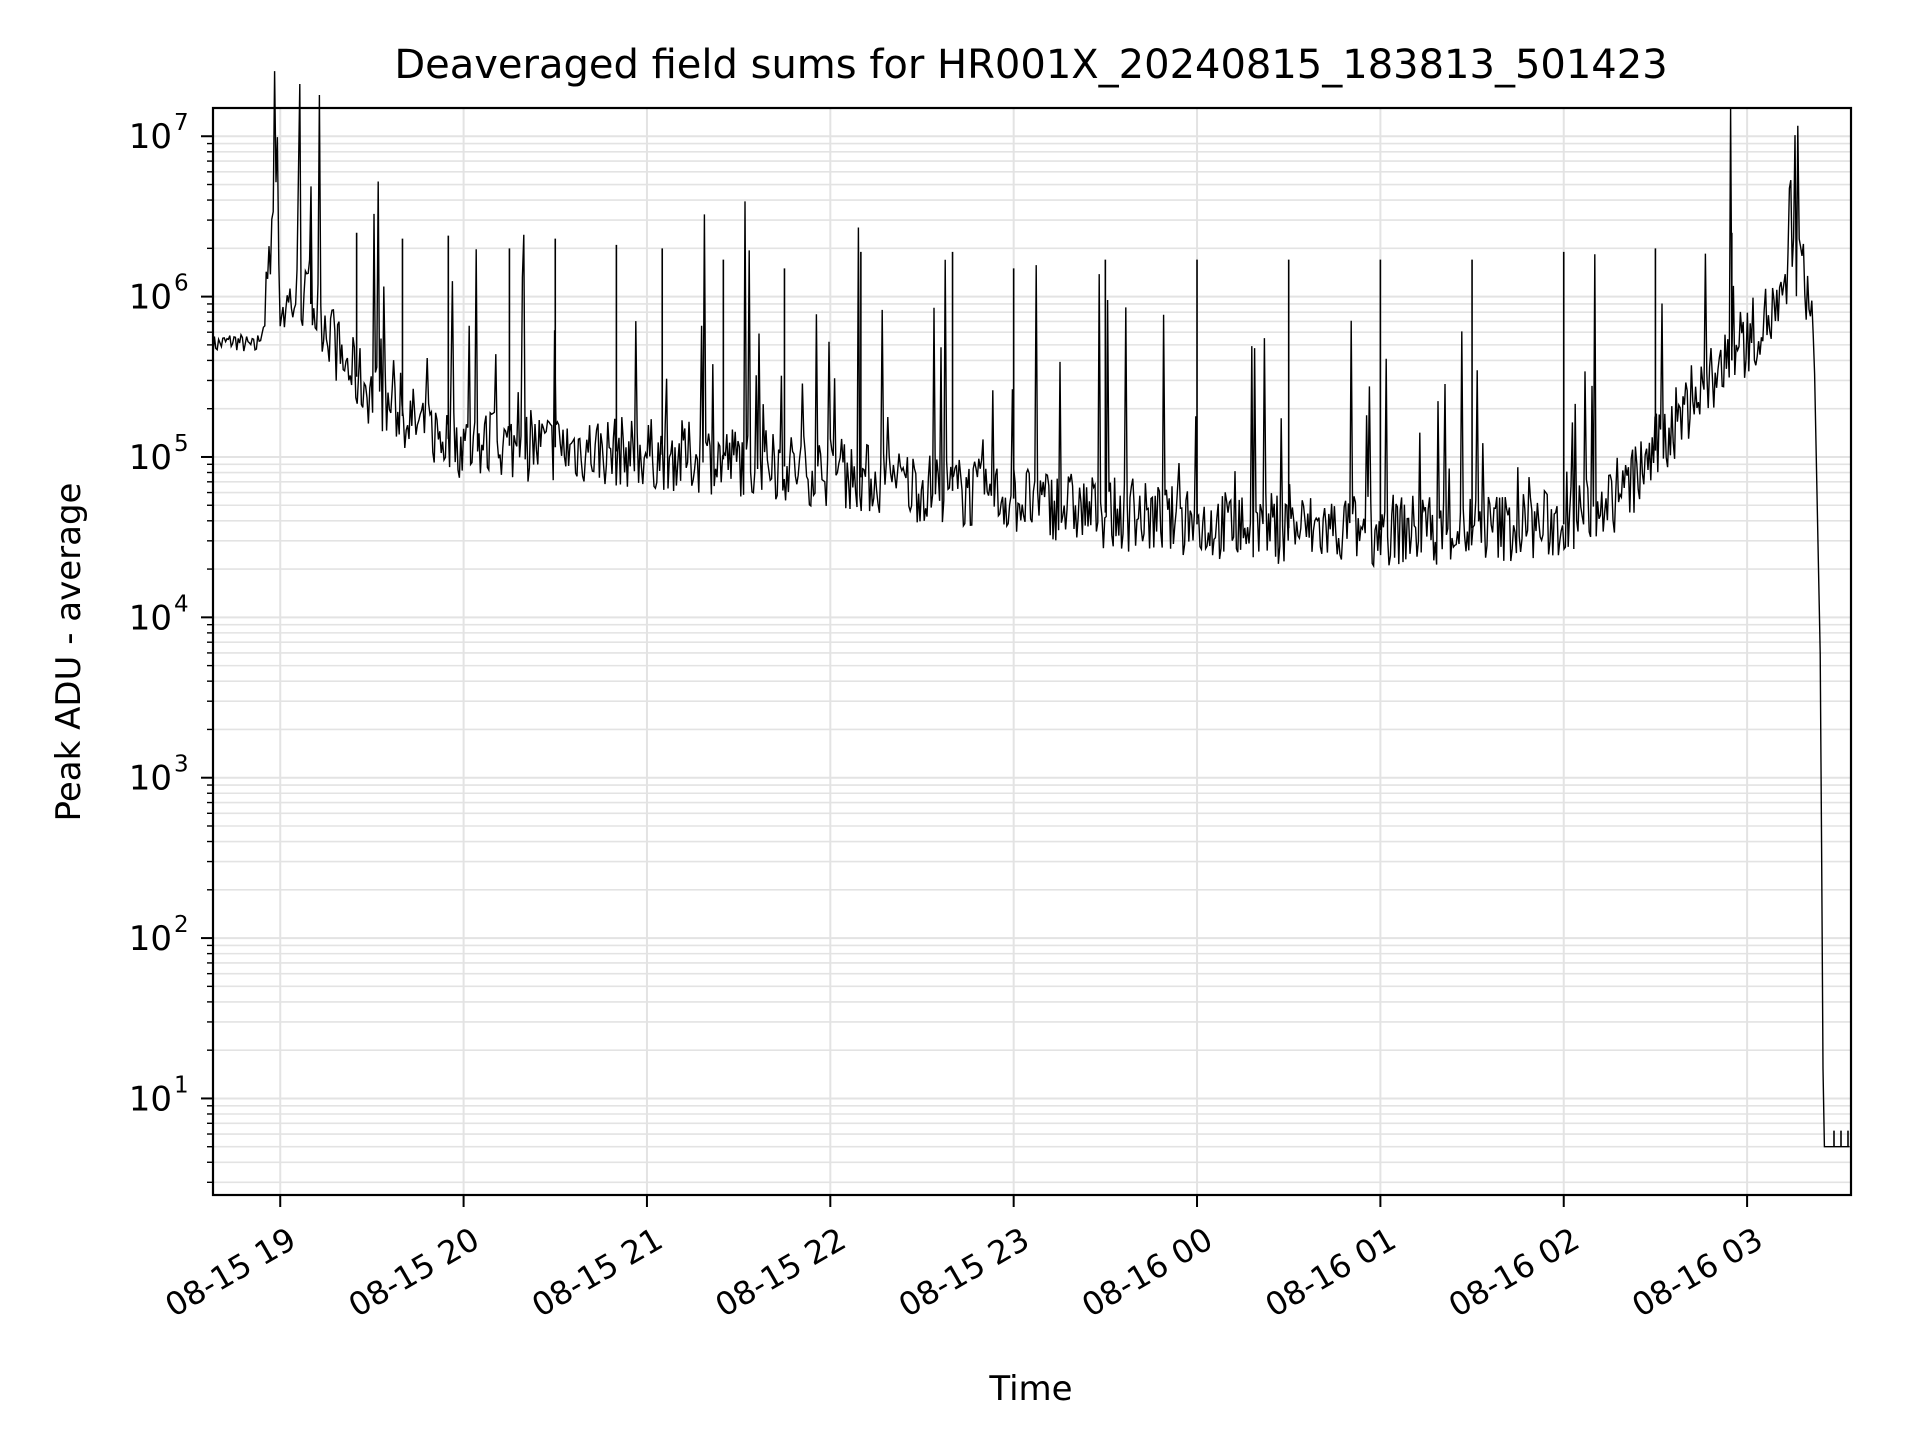 The width and height of the screenshot is (1920, 1440). What do you see at coordinates (181, 284) in the screenshot?
I see `y-tick-exponent: 6` at bounding box center [181, 284].